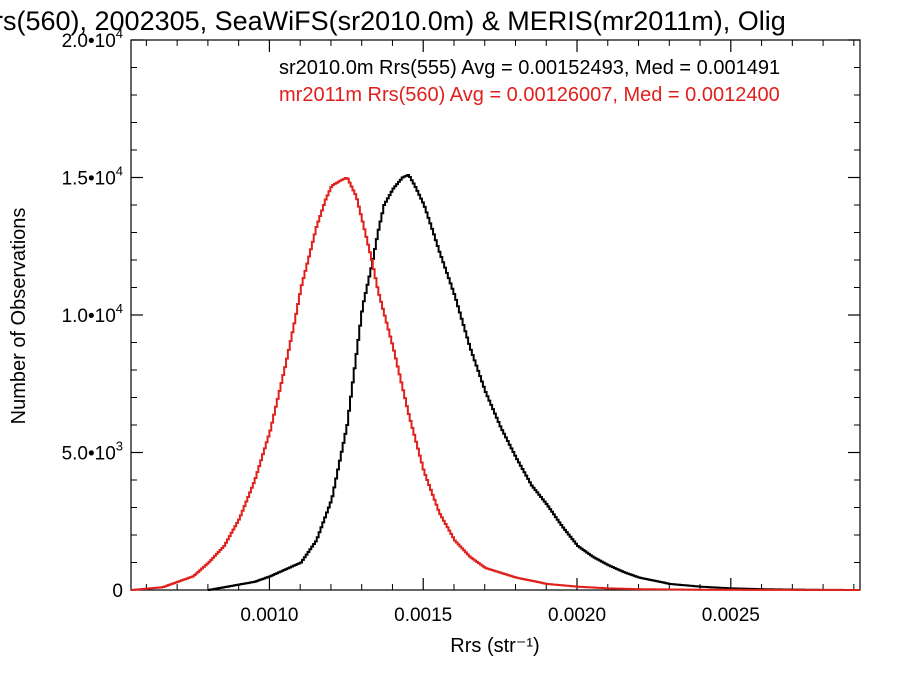  I want to click on y-tick-label: 1.5•104, so click(92, 177).